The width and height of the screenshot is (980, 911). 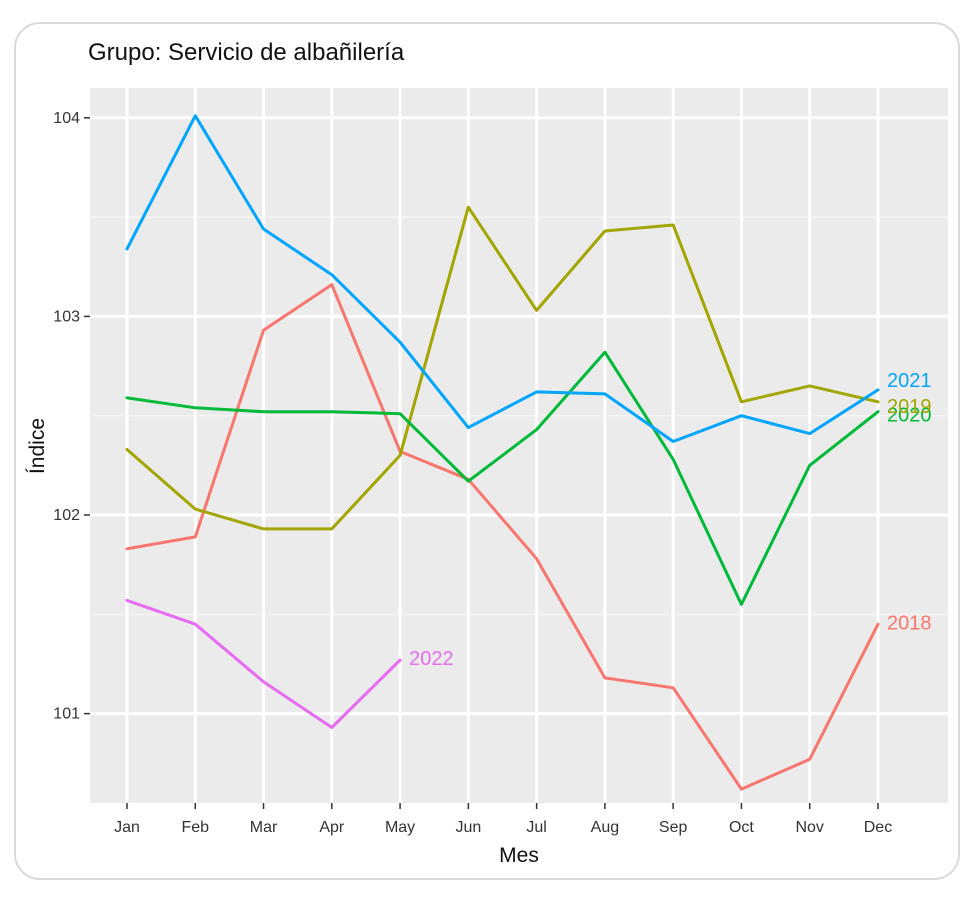 I want to click on y-tick-label: 104, so click(x=66, y=118).